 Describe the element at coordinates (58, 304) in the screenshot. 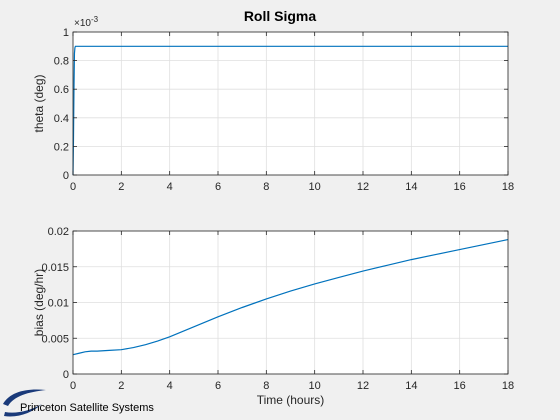

I see `bottom-y-tick-label: 0.01` at that location.